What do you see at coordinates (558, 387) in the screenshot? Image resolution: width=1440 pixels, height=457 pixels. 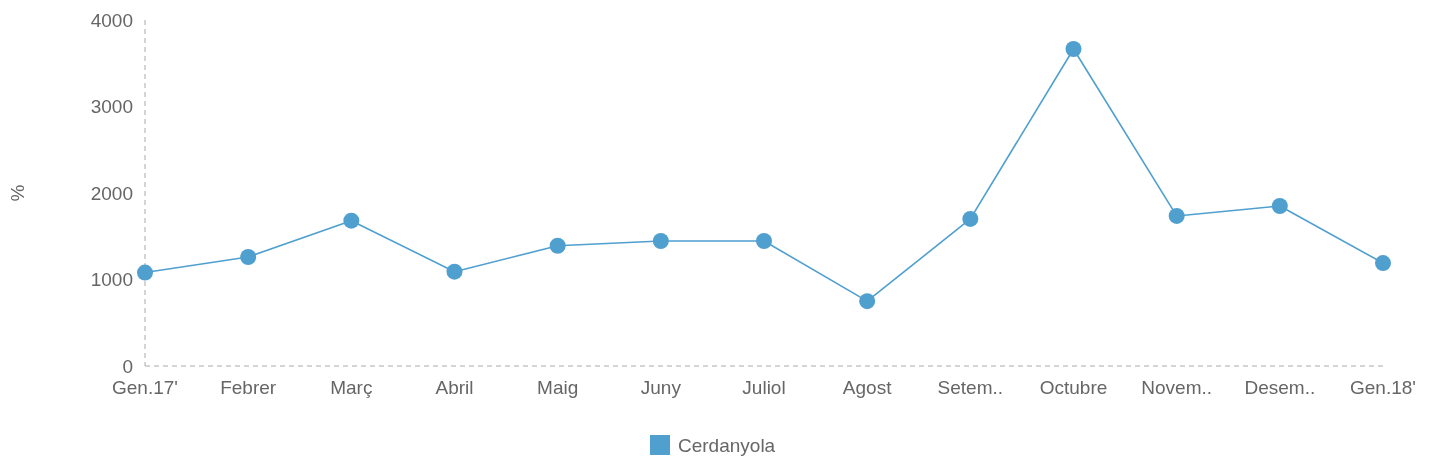 I see `x-tick-label: Maig` at bounding box center [558, 387].